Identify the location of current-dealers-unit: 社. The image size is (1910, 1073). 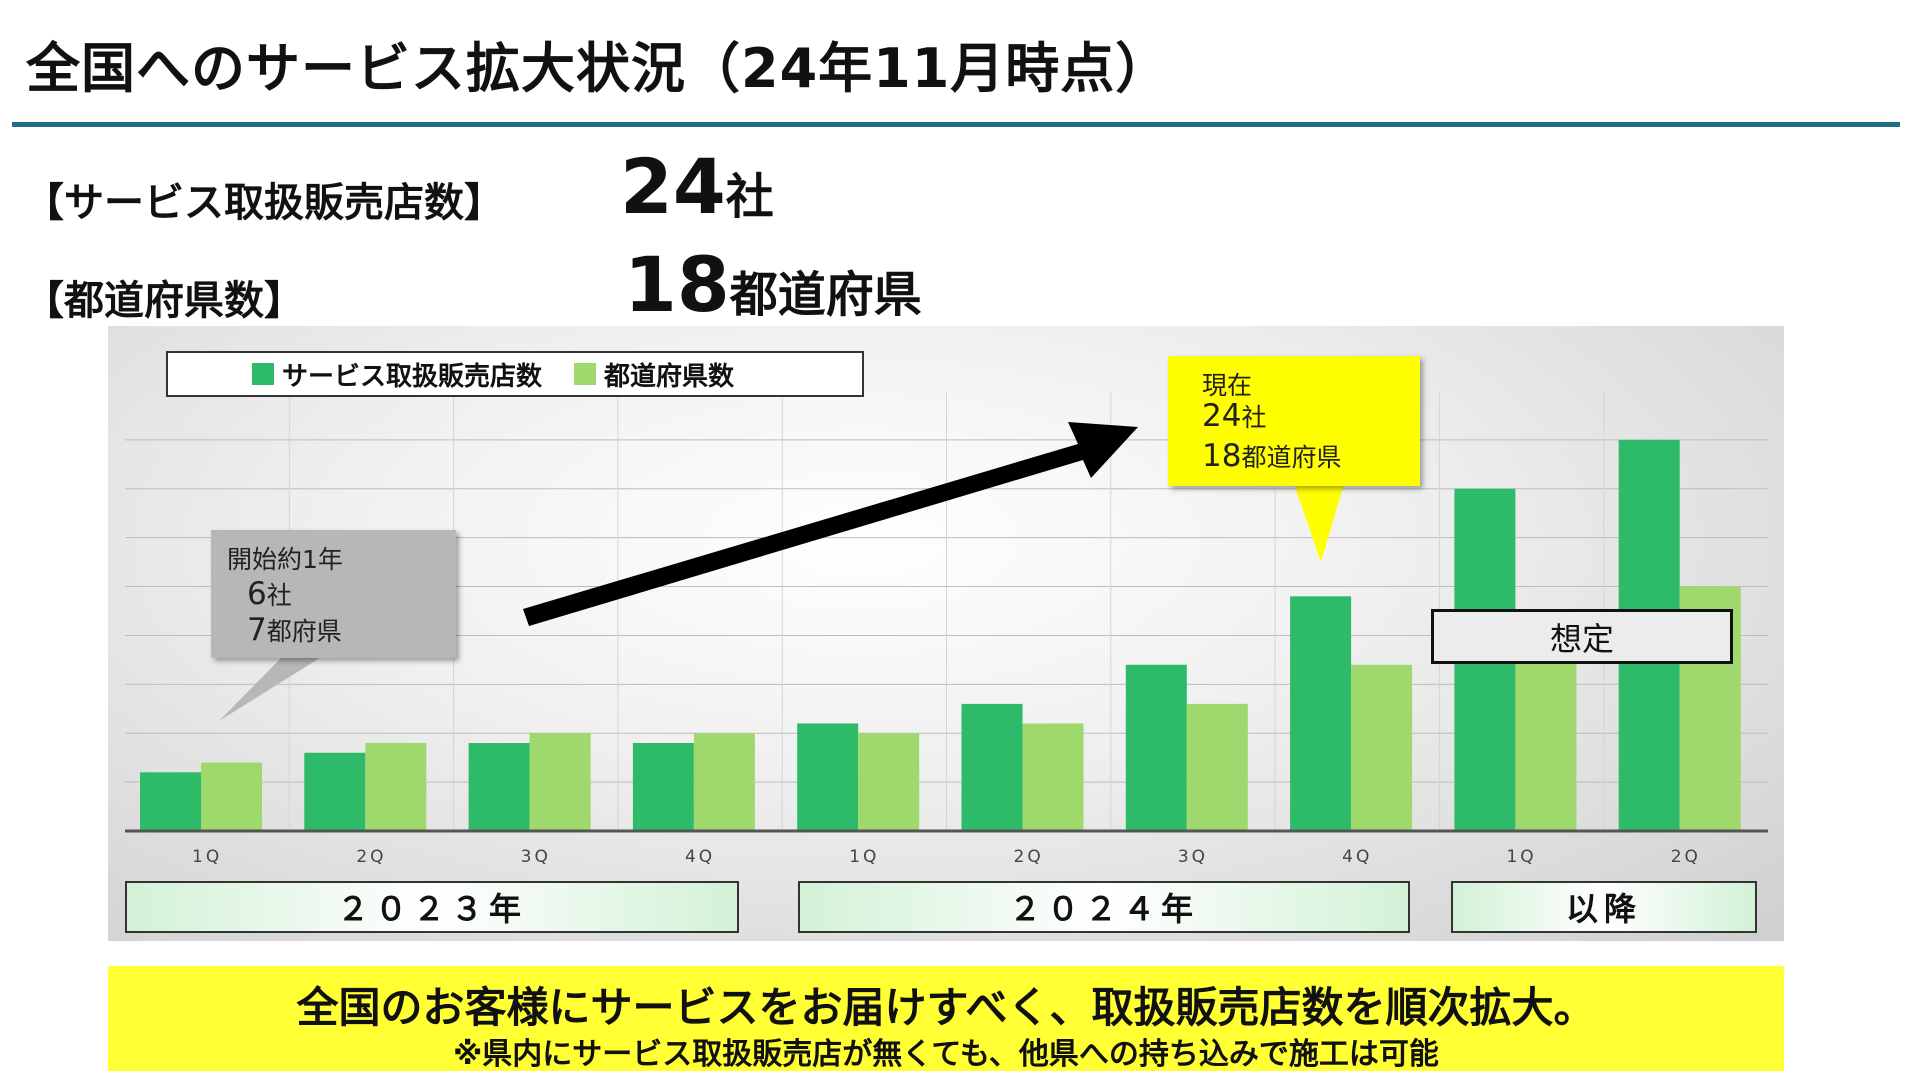
(1254, 417).